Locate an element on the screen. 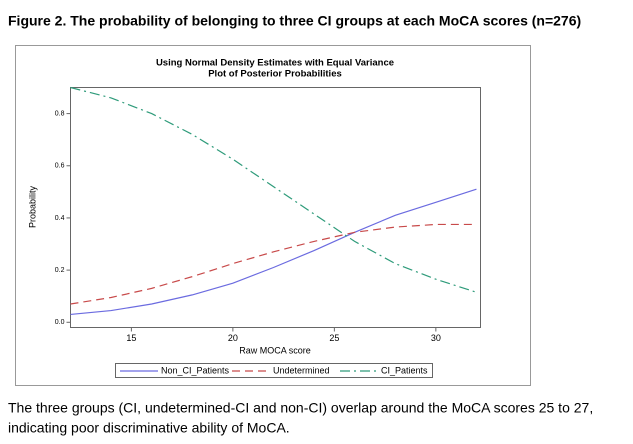 Image resolution: width=633 pixels, height=444 pixels. x-tick-label: 25 is located at coordinates (334, 338).